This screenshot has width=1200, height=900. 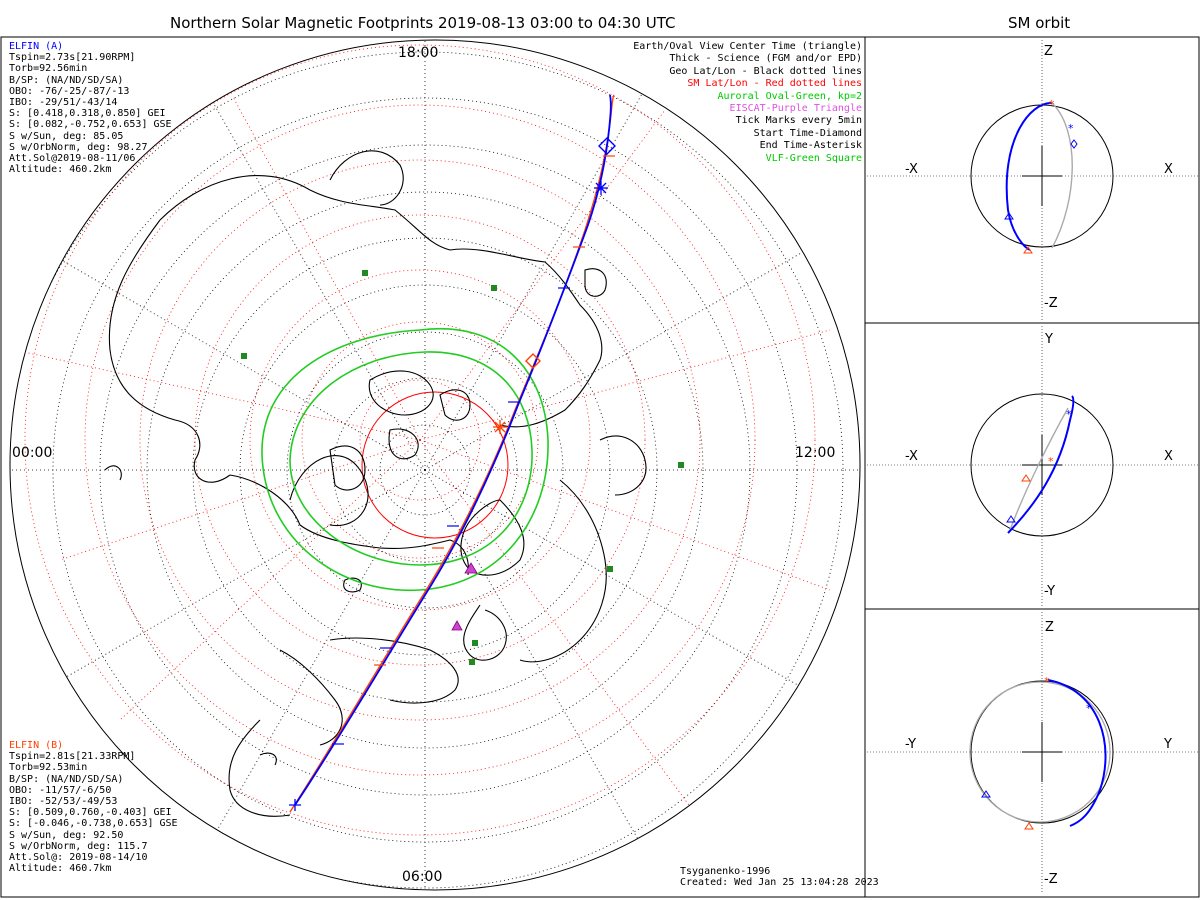 What do you see at coordinates (36, 46) in the screenshot?
I see `elfin-a-name: ELFIN (A)` at bounding box center [36, 46].